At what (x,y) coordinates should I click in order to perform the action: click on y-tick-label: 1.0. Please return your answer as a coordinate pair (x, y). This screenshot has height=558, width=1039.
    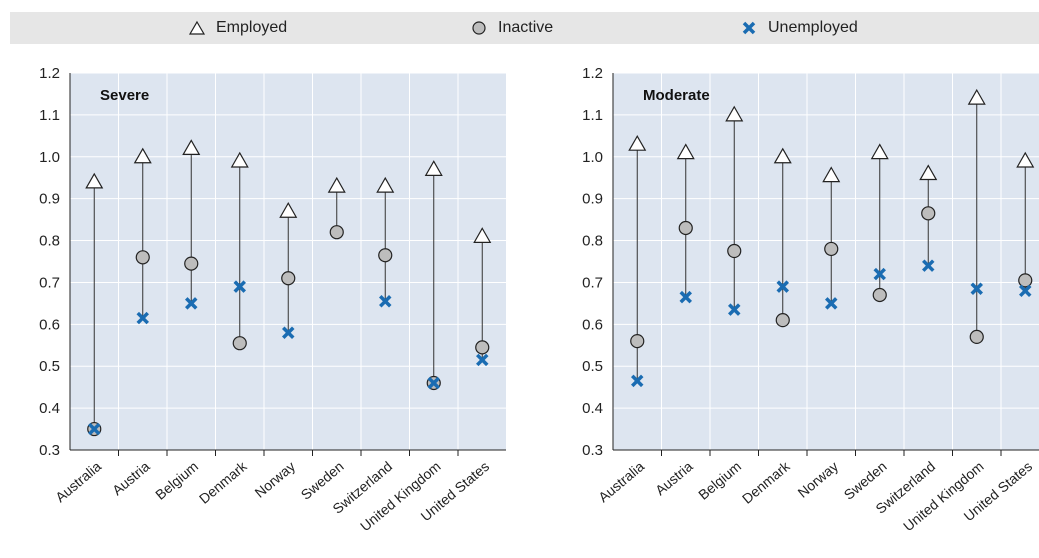
    Looking at the image, I should click on (49, 157).